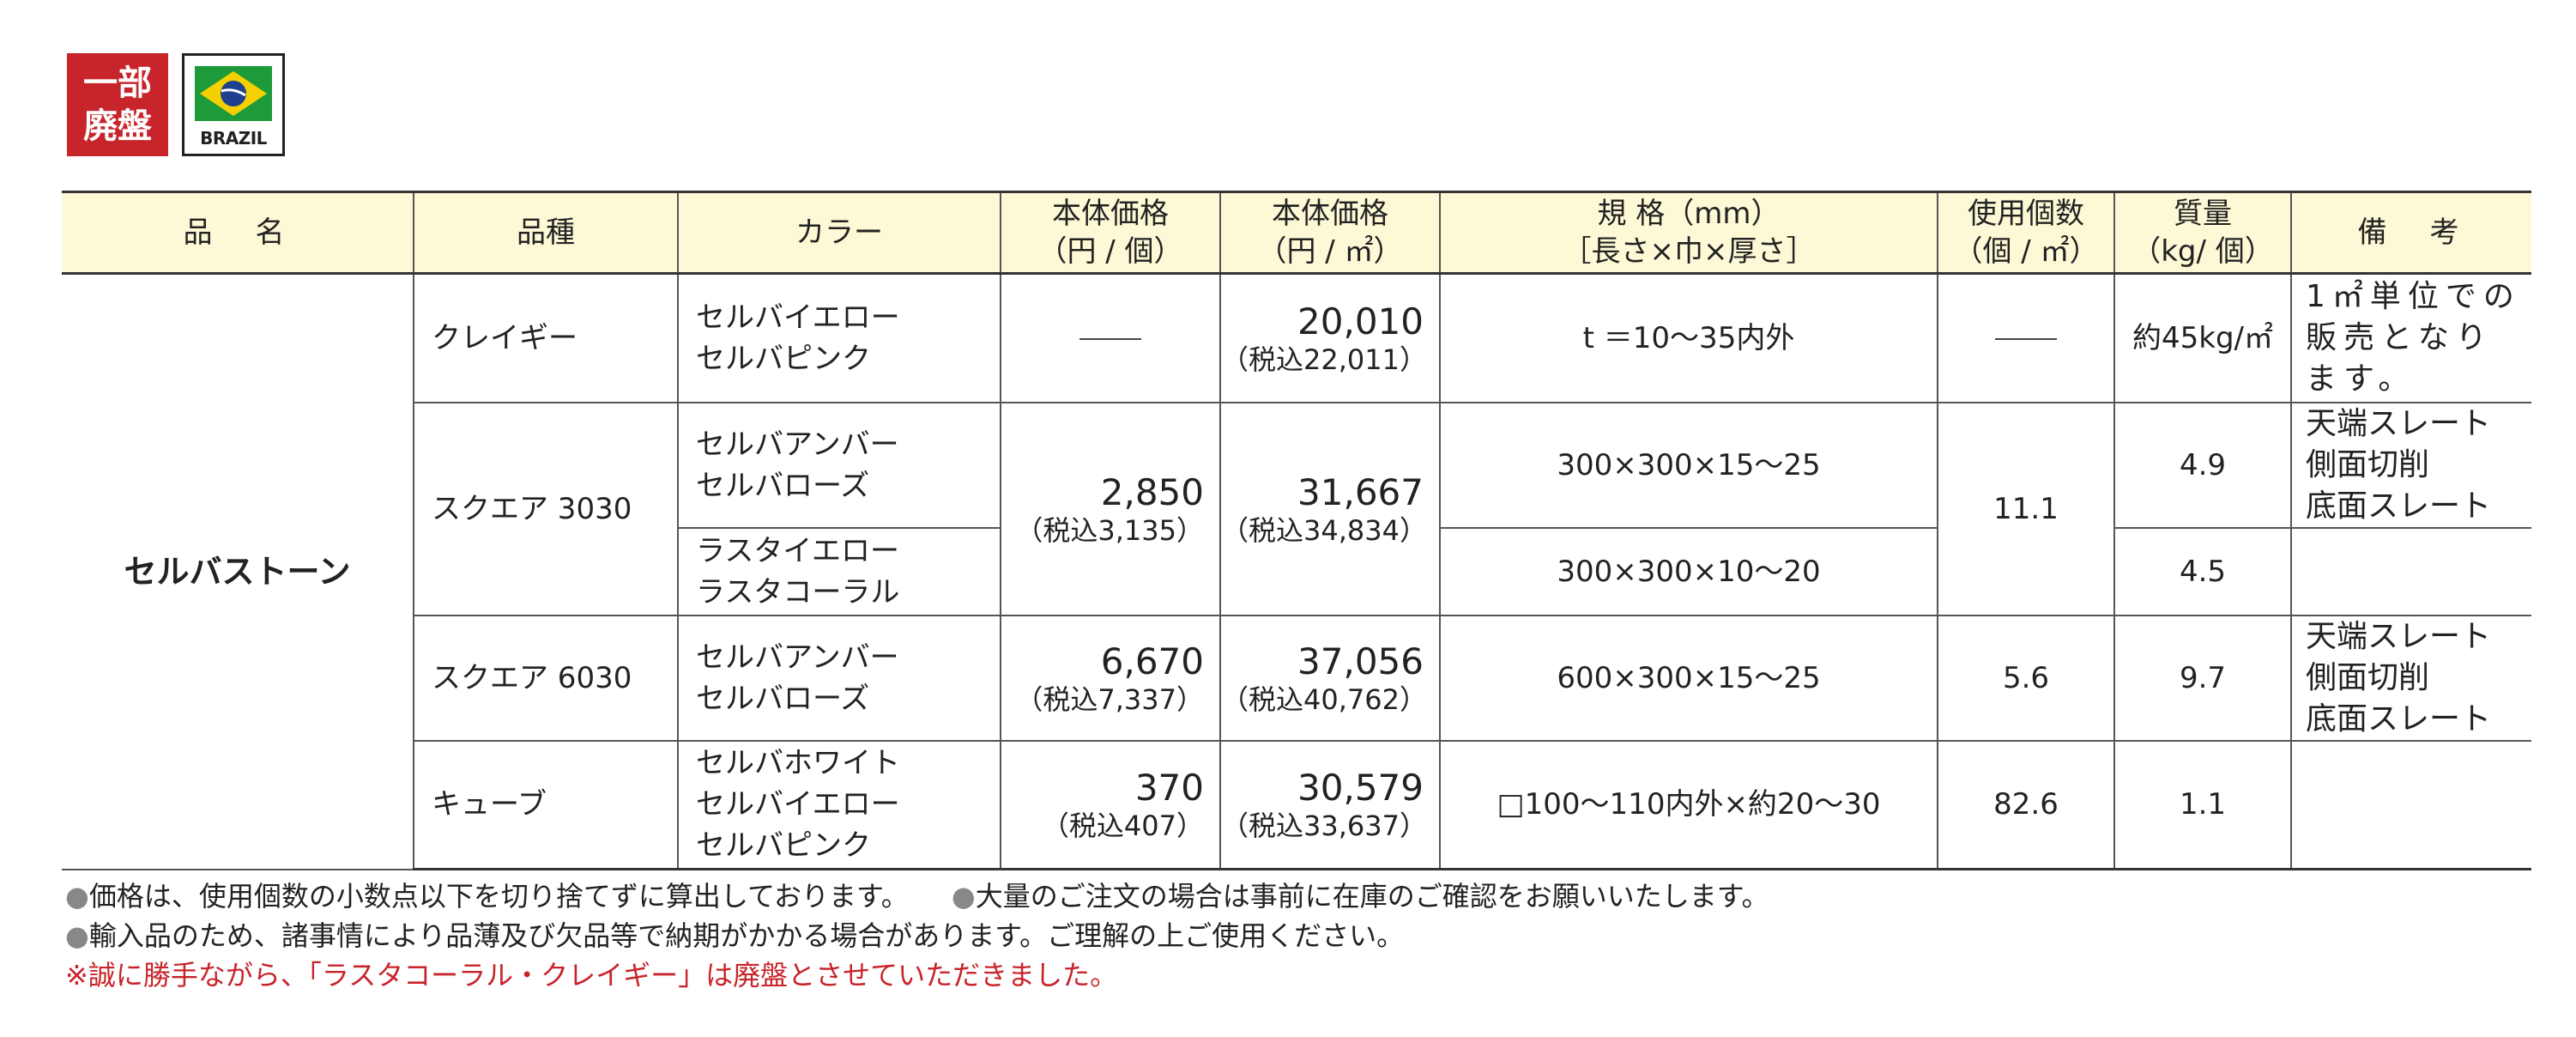 This screenshot has width=2576, height=1037. Describe the element at coordinates (546, 508) in the screenshot. I see `type-cell: スクエア 3030` at that location.